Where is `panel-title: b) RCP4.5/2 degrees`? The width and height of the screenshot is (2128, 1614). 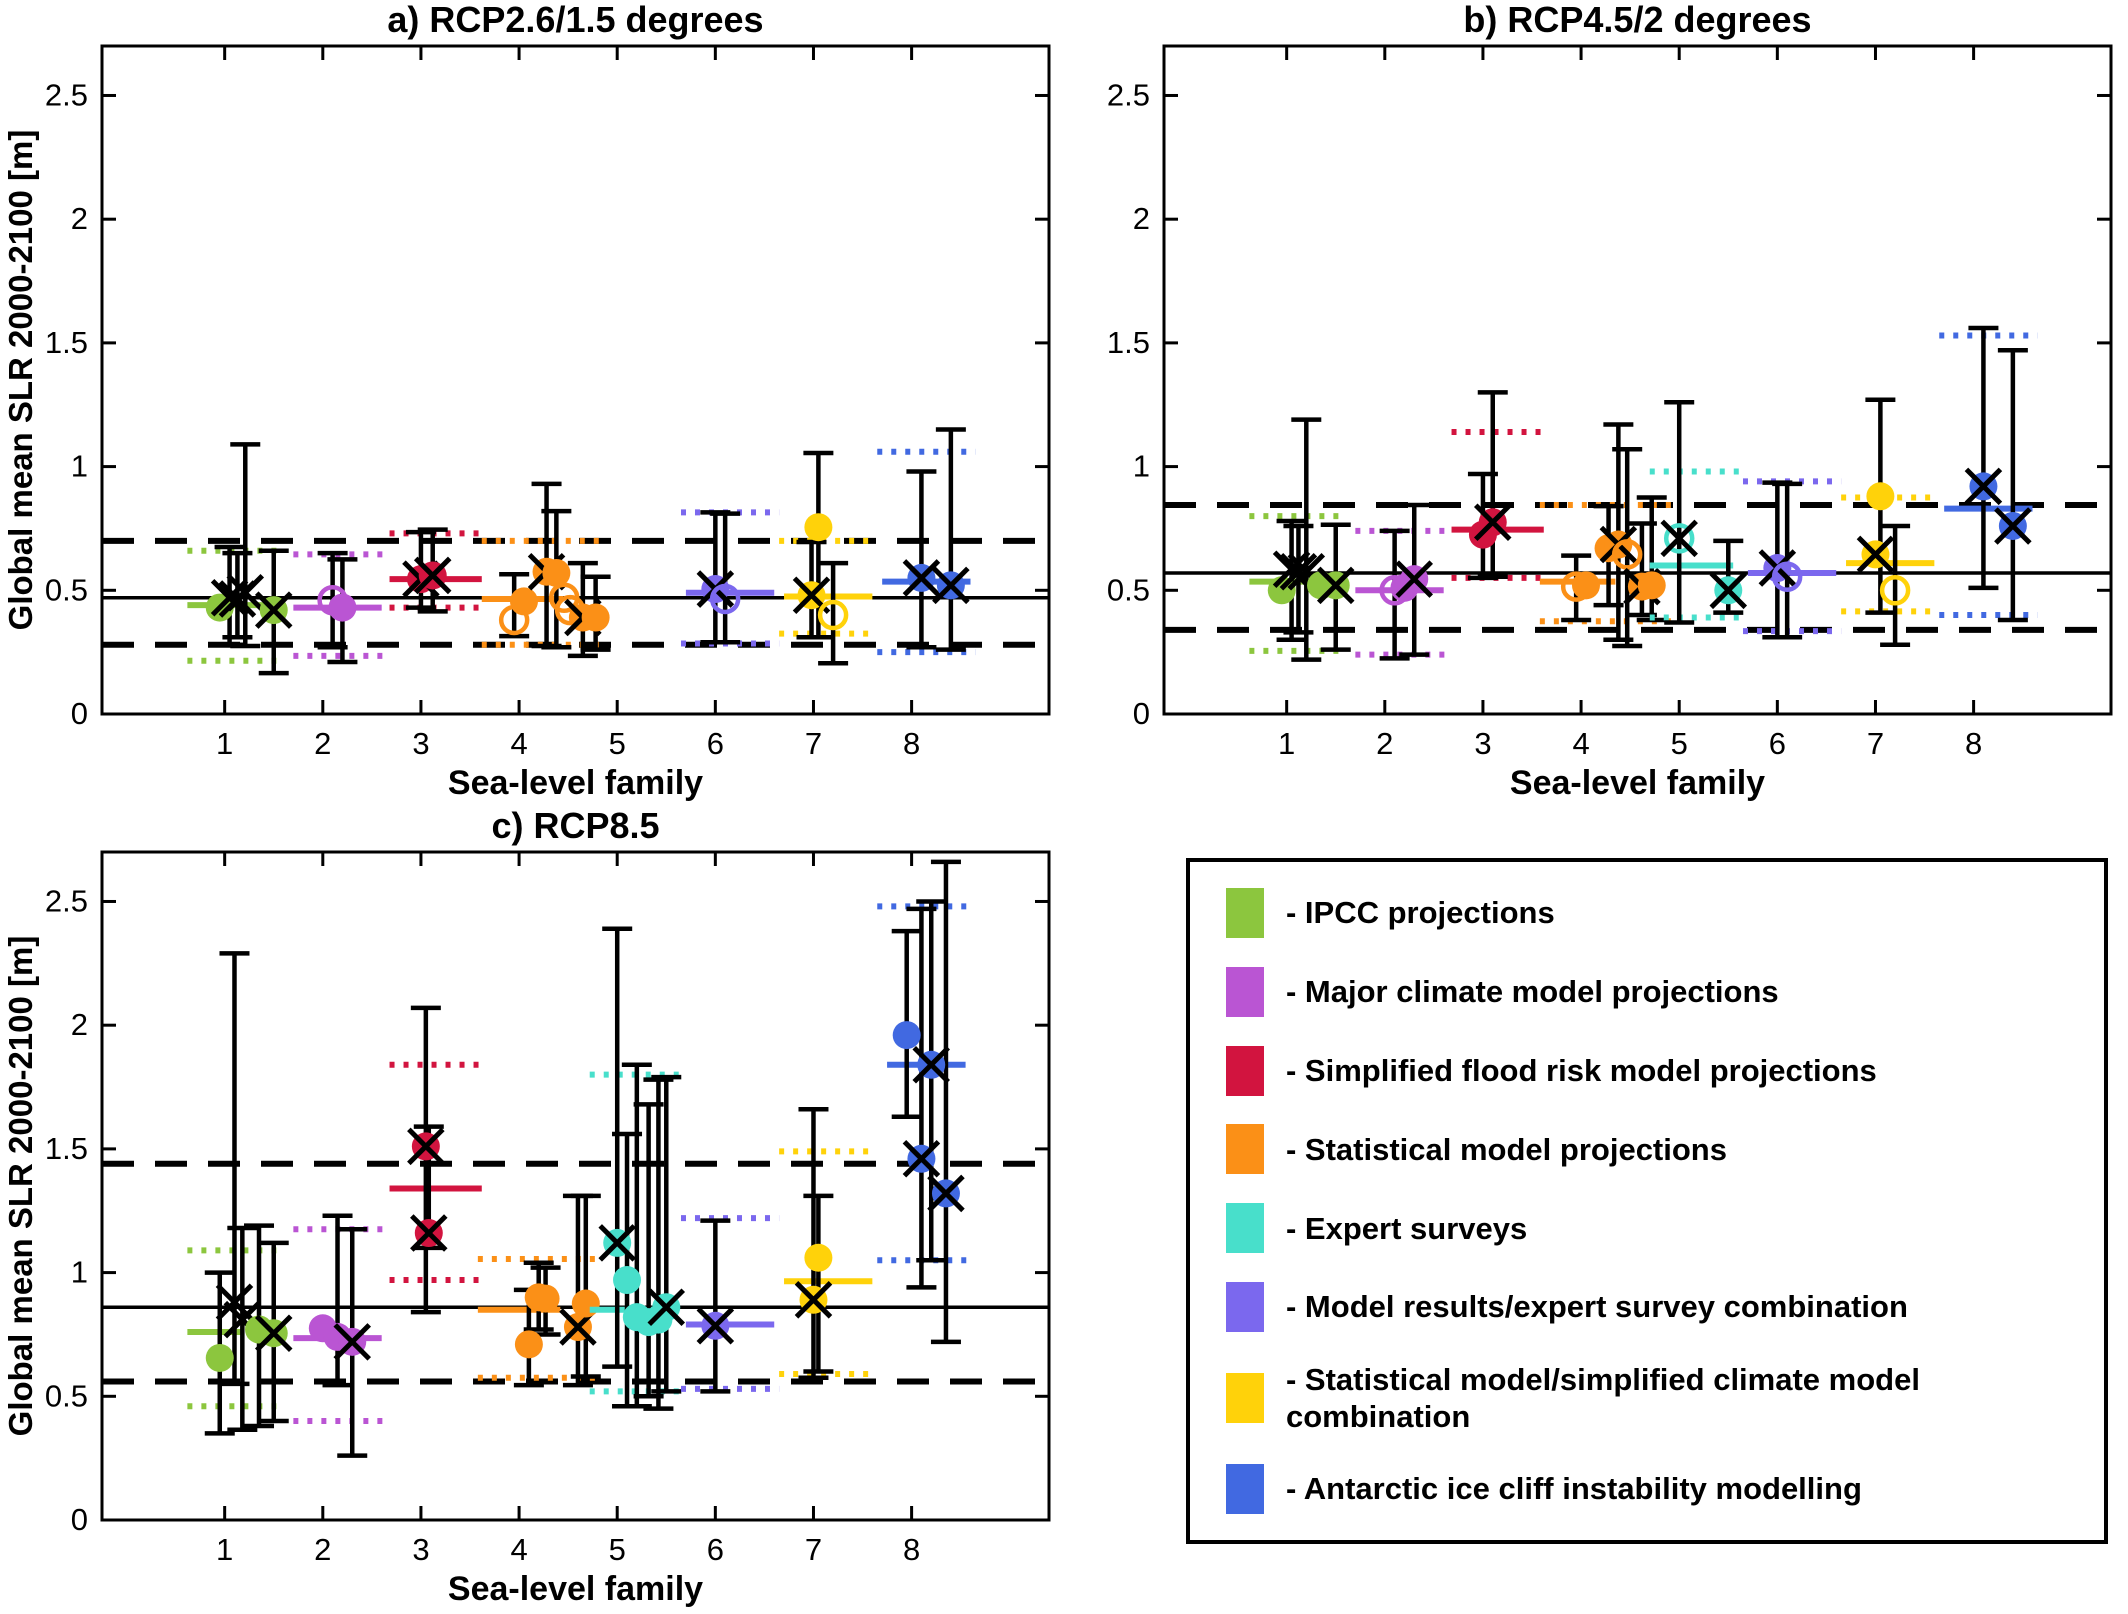 panel-title: b) RCP4.5/2 degrees is located at coordinates (1637, 21).